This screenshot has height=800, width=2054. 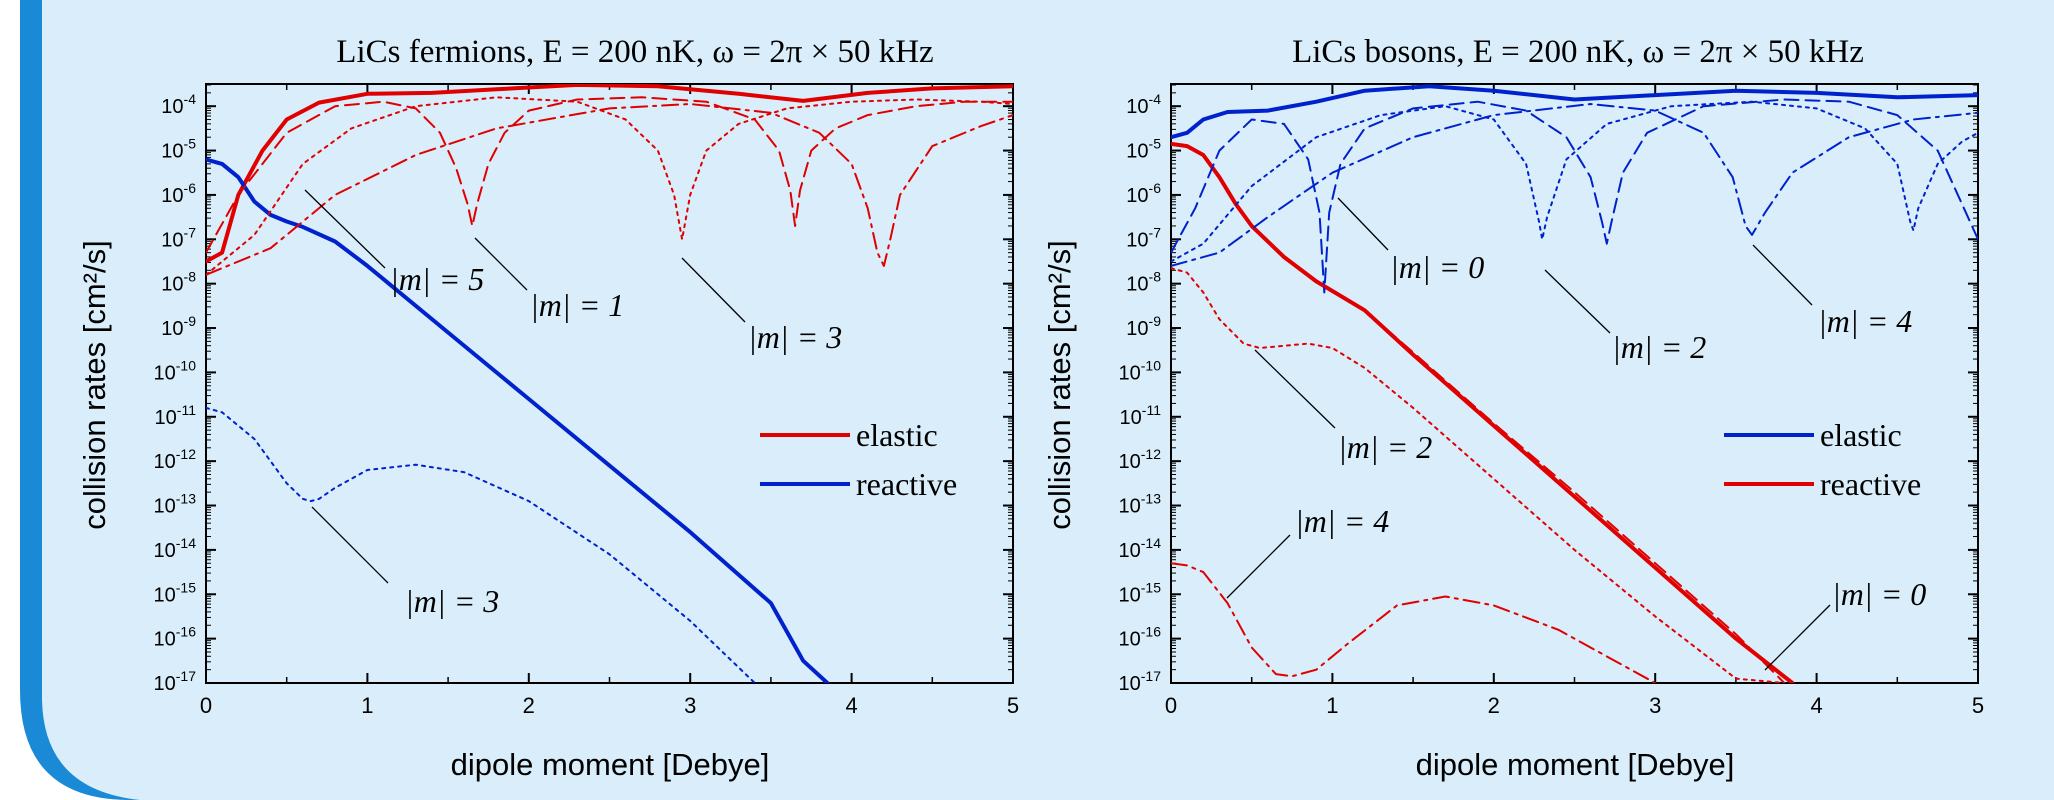 I want to click on annotation-m3-reactive: |m| = 3, so click(x=452, y=601).